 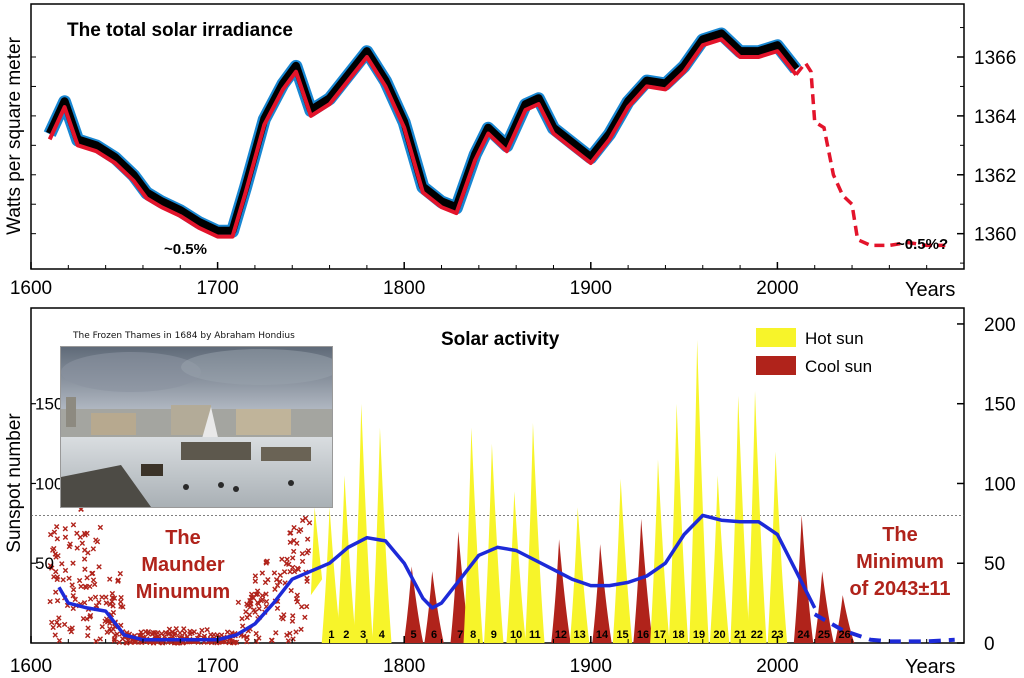 I want to click on tsi-ytick-label: 1364, so click(x=995, y=117).